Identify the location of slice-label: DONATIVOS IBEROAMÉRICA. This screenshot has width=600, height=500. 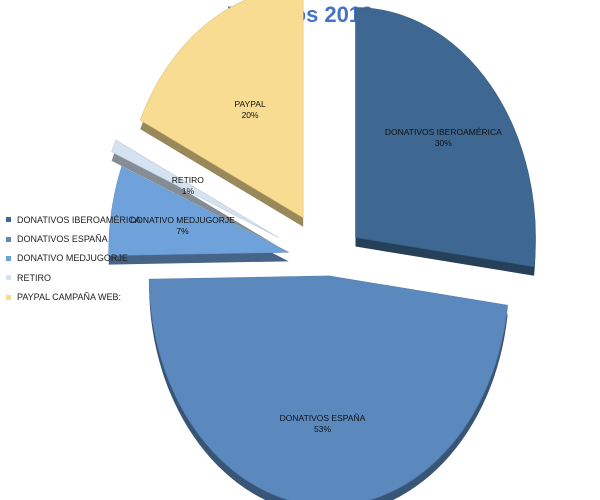
(443, 132).